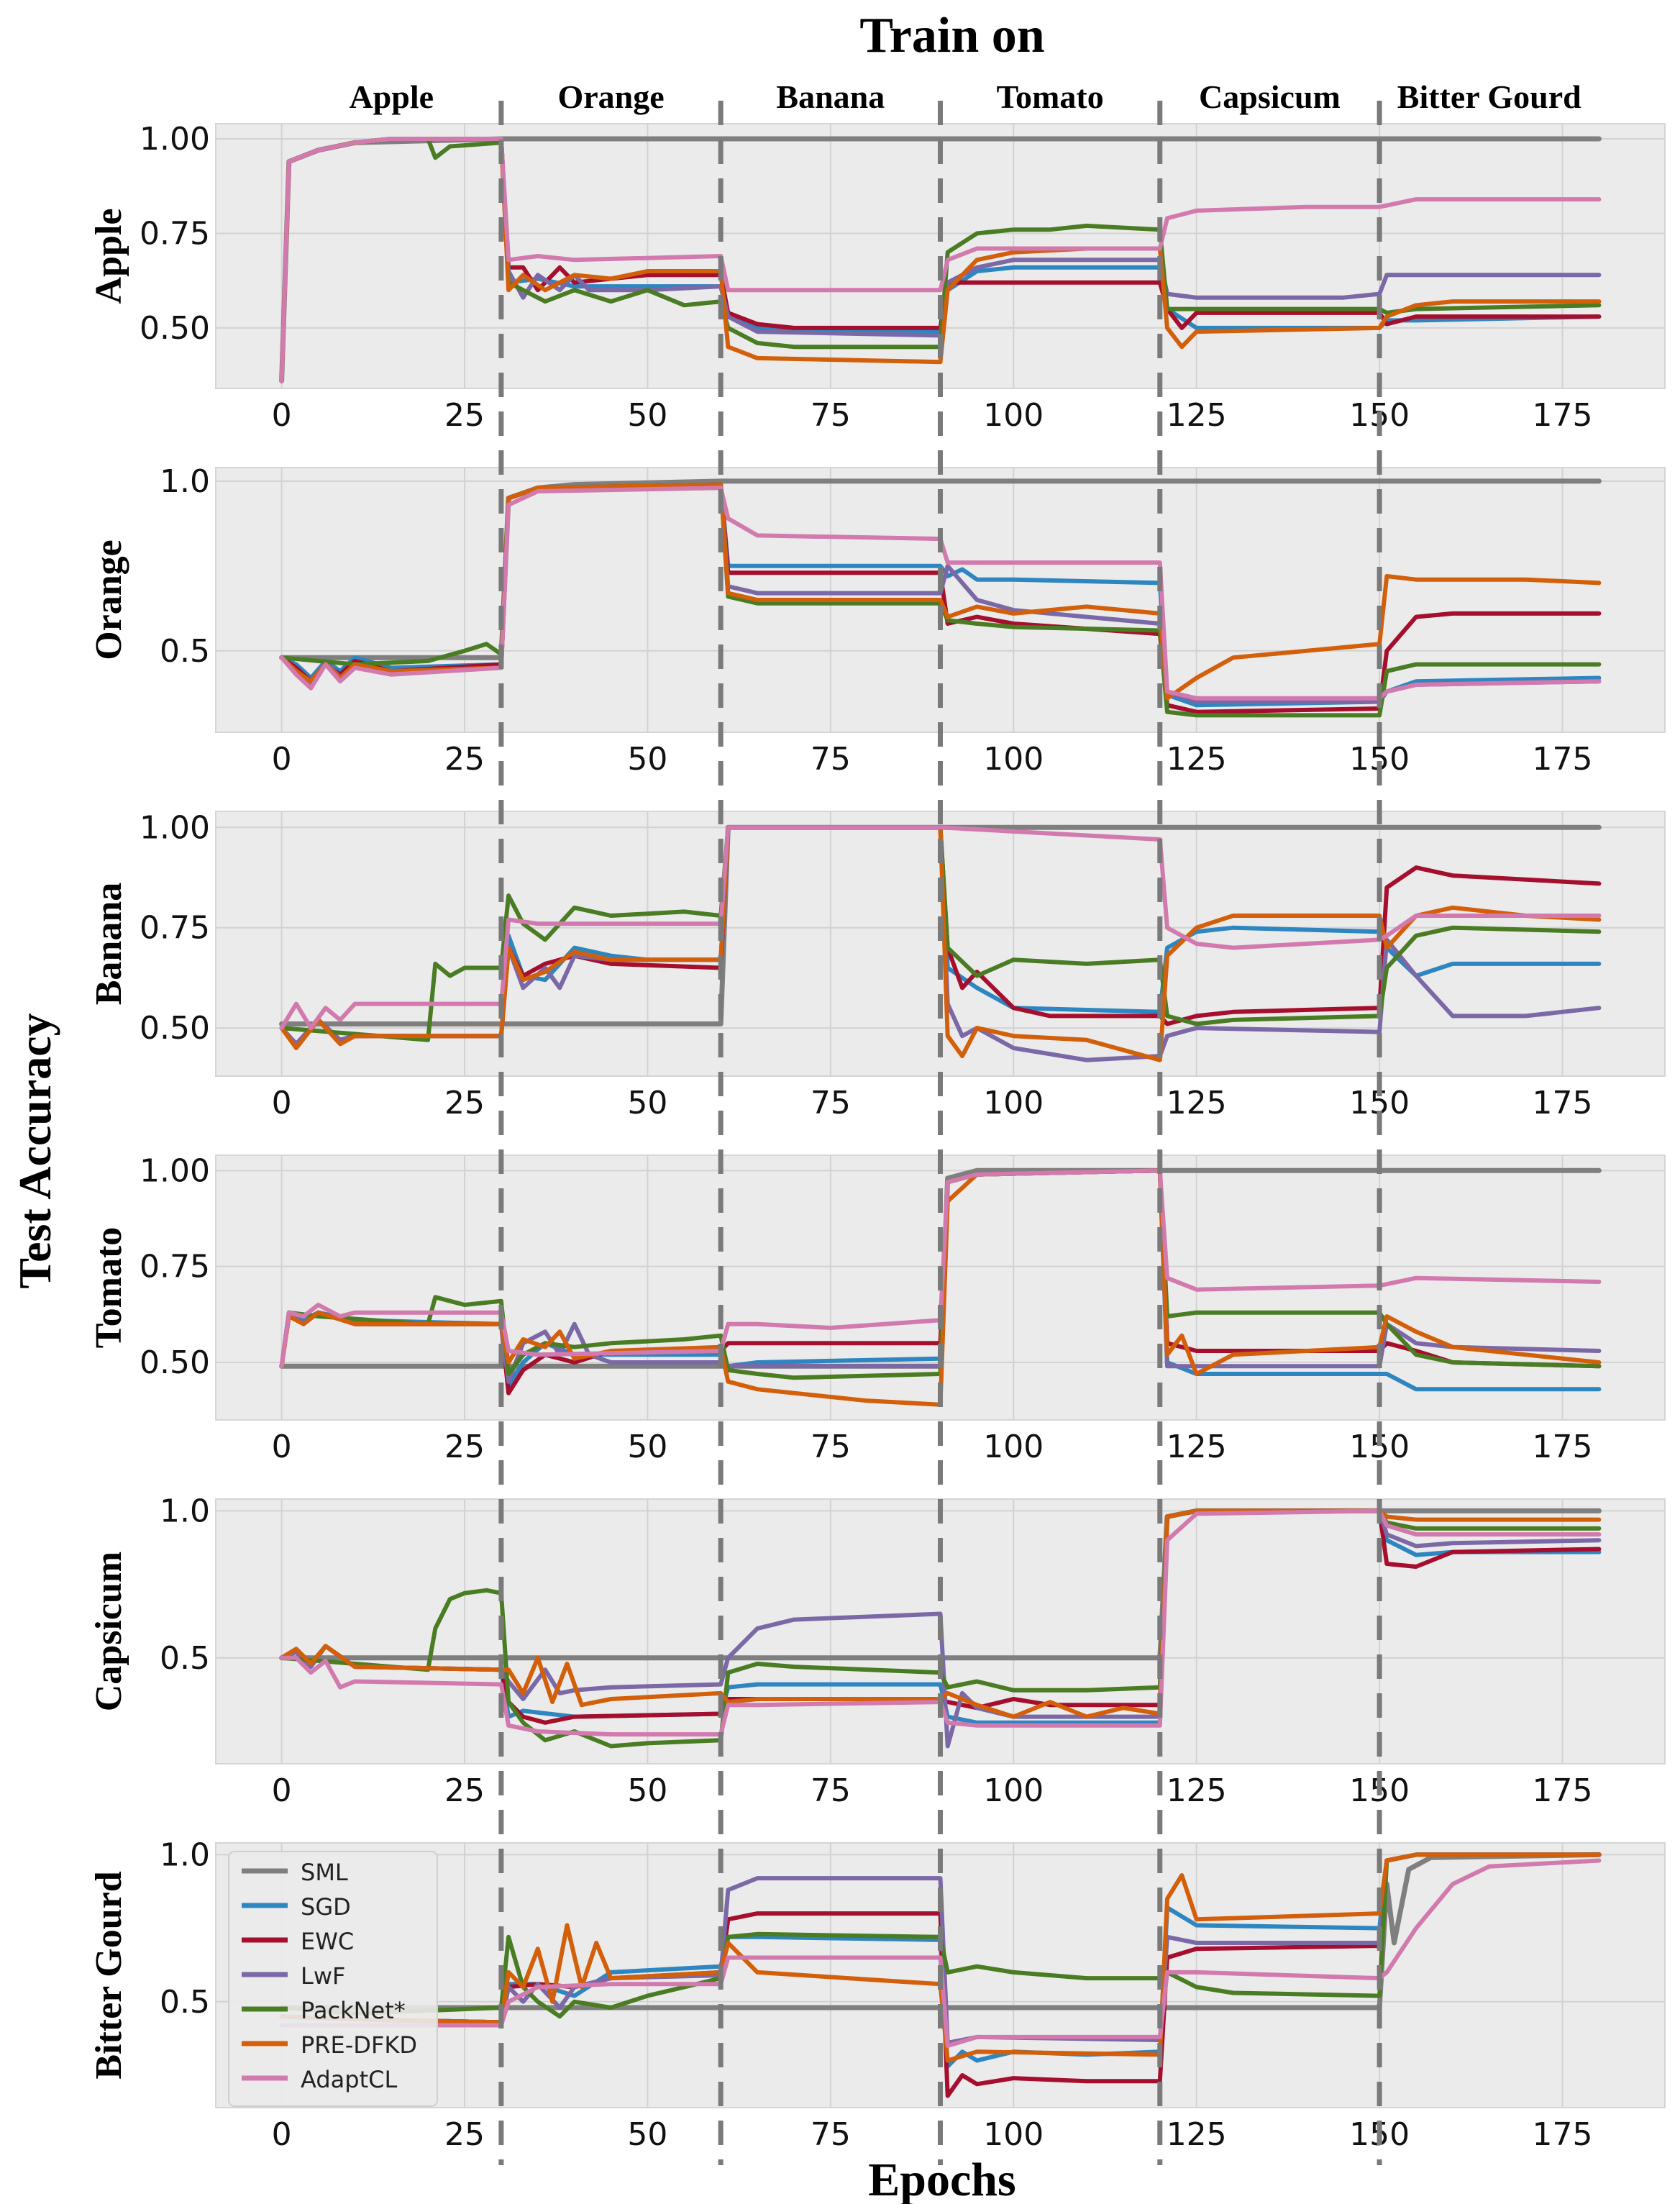 This screenshot has width=1680, height=2204. What do you see at coordinates (359, 2045) in the screenshot?
I see `legend-entry: PRE-DFKD` at bounding box center [359, 2045].